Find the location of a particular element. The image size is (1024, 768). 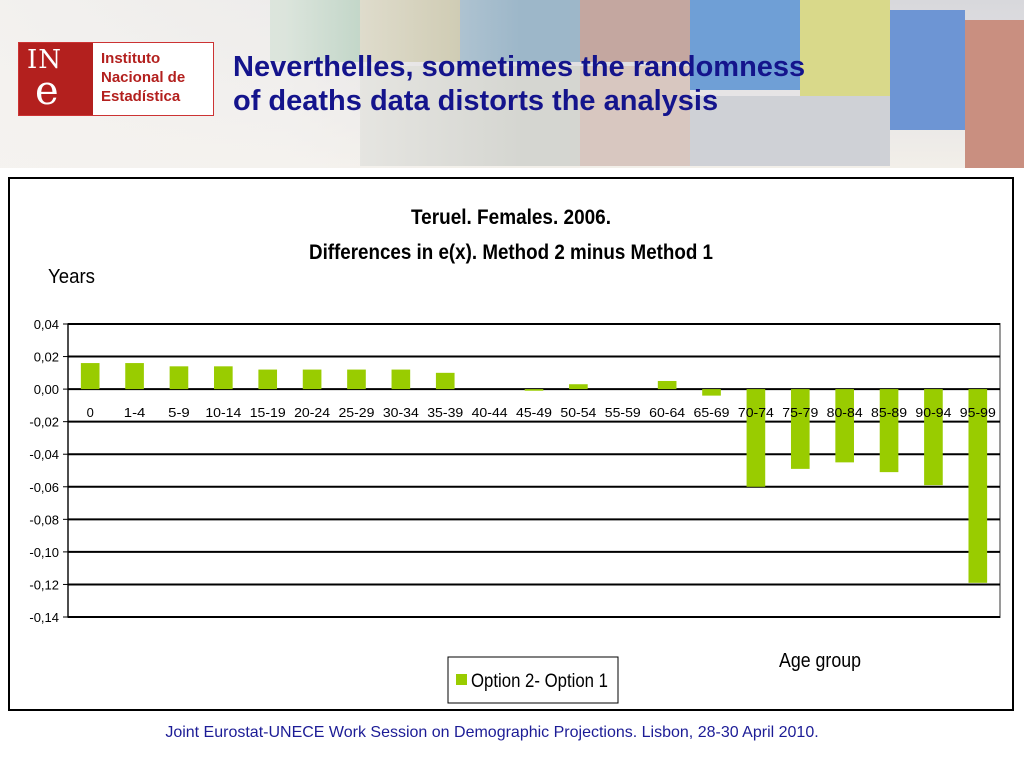

x-tick-label: 35-39 is located at coordinates (445, 412).